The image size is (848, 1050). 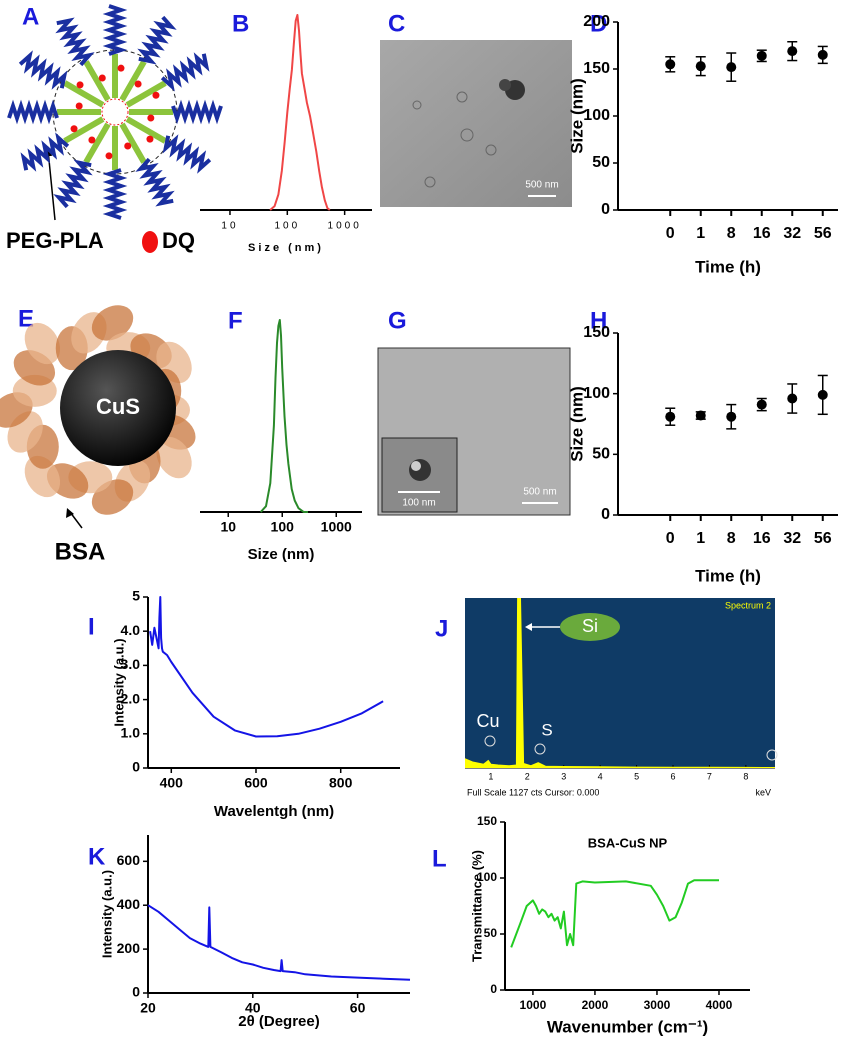 I want to click on x-axis-unit: keV, so click(x=763, y=792).